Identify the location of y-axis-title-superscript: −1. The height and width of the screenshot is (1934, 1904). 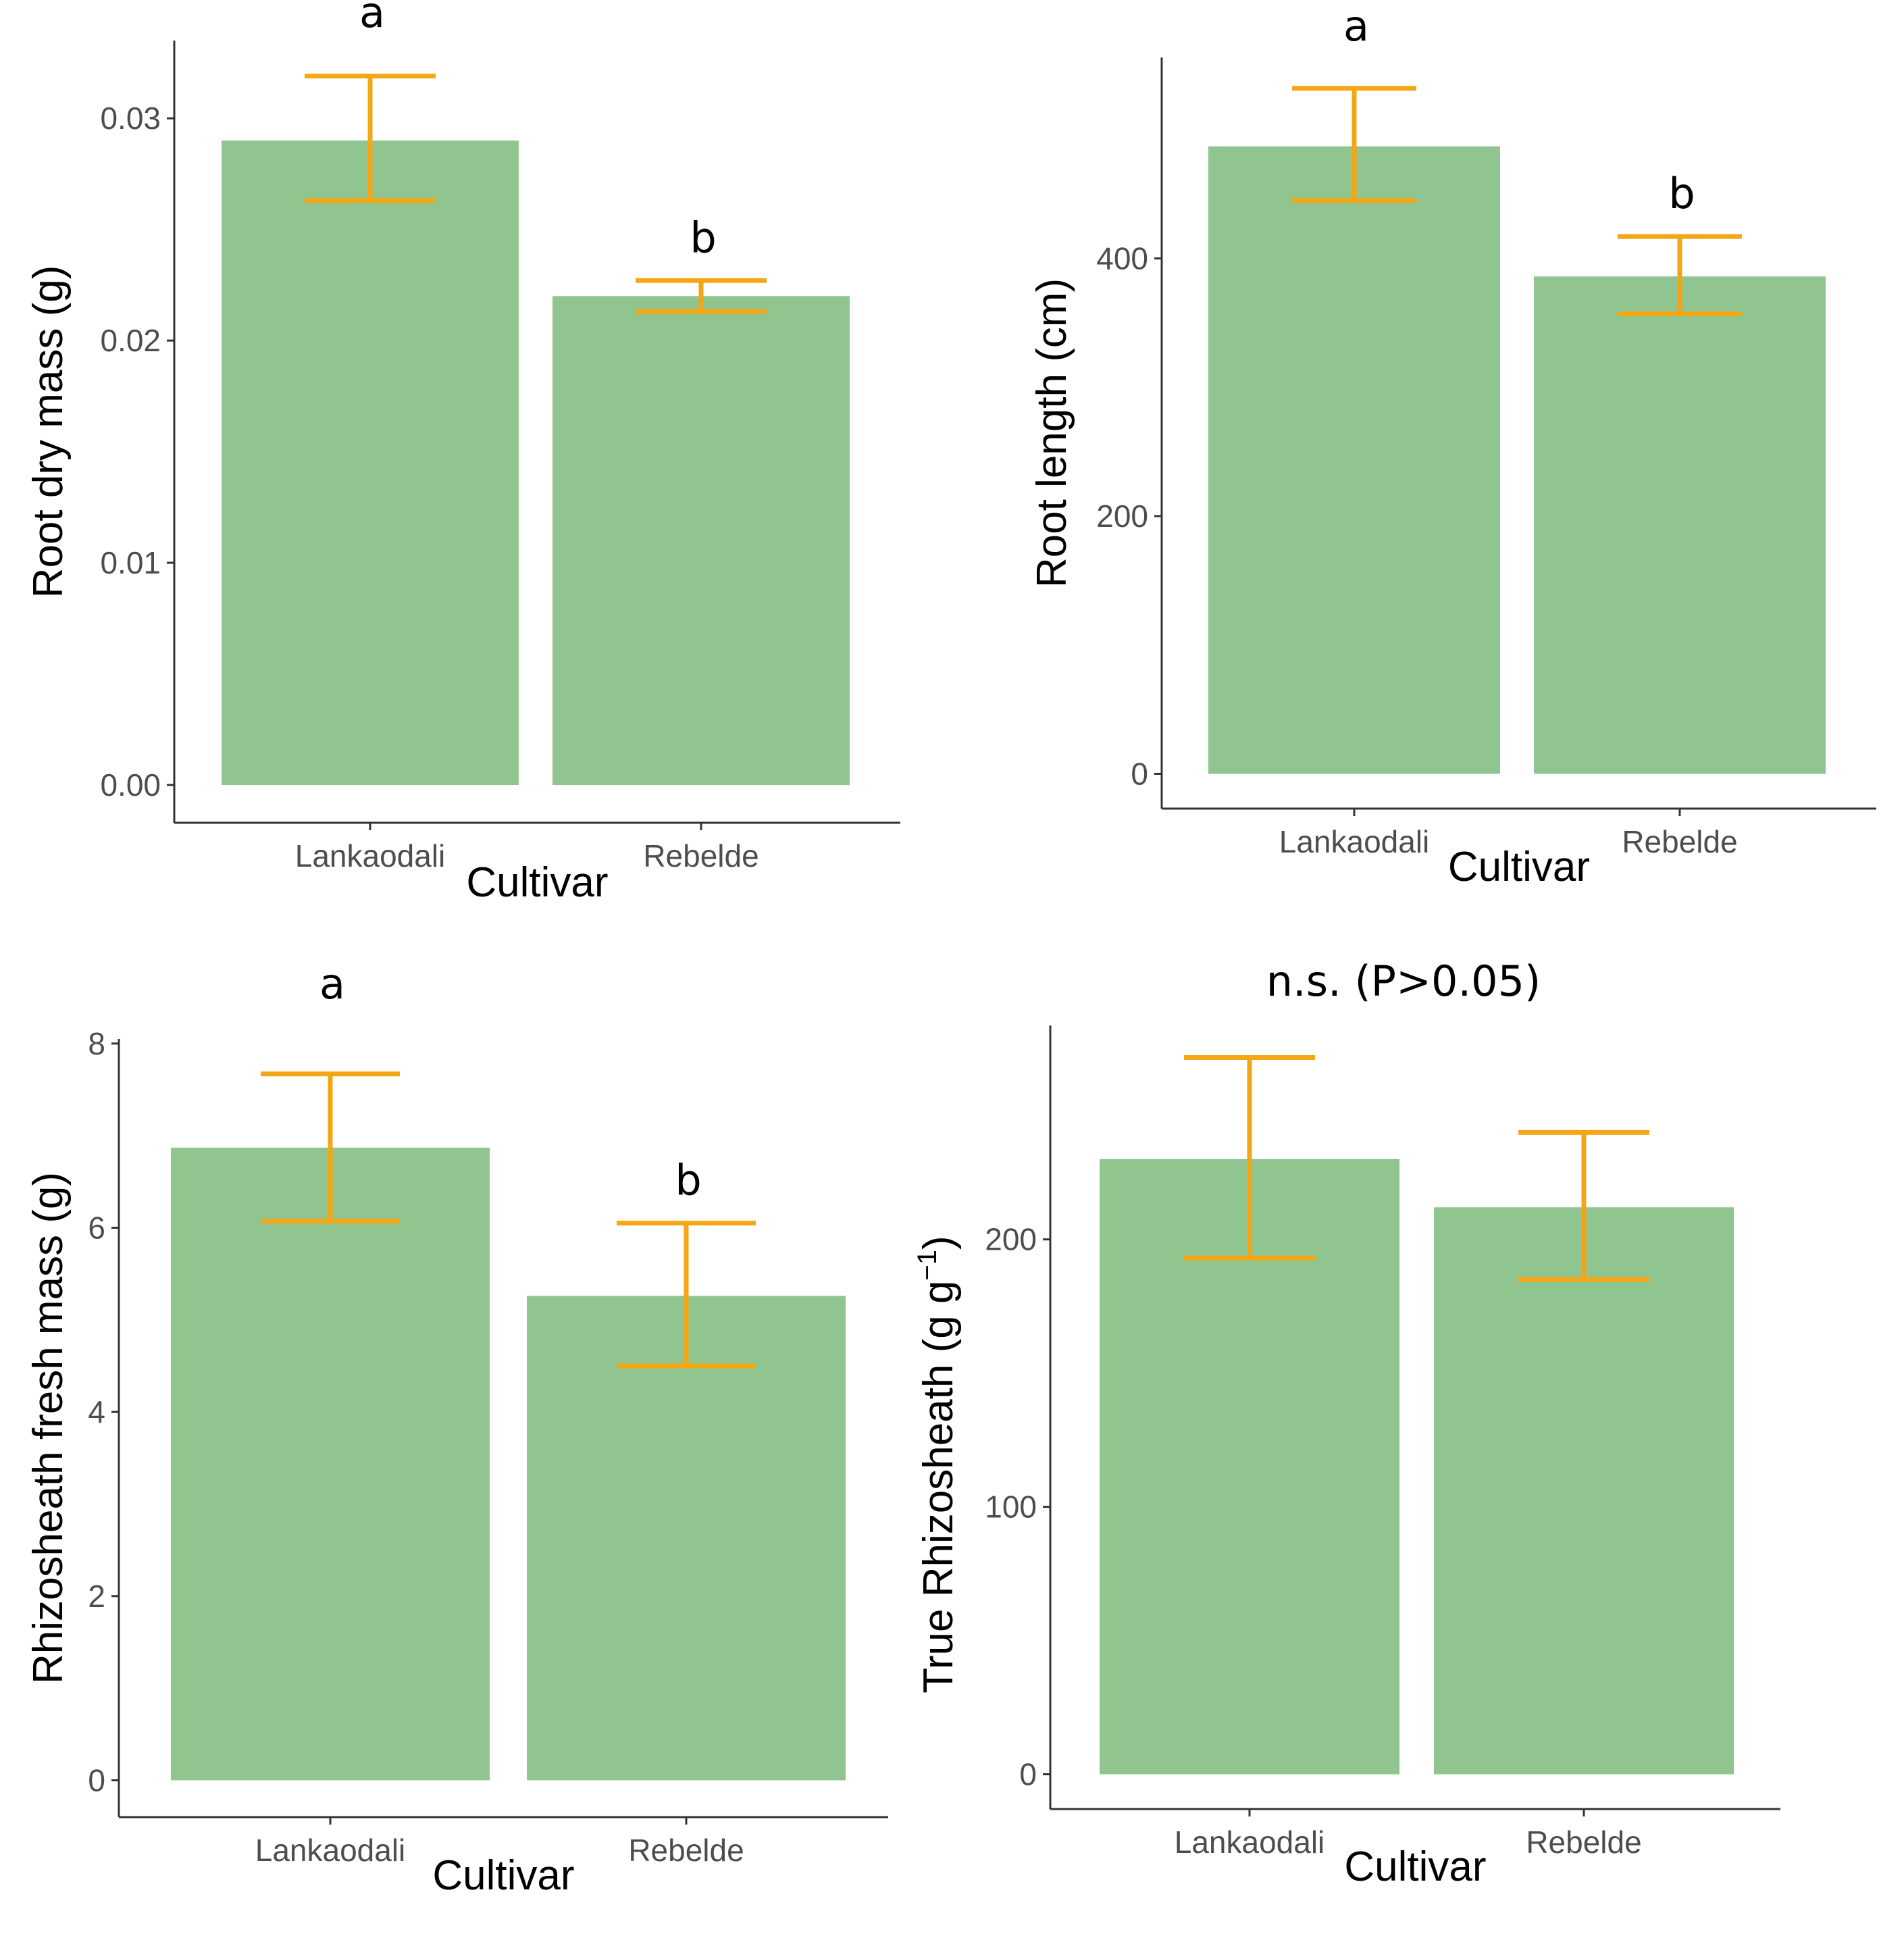
(927, 1265).